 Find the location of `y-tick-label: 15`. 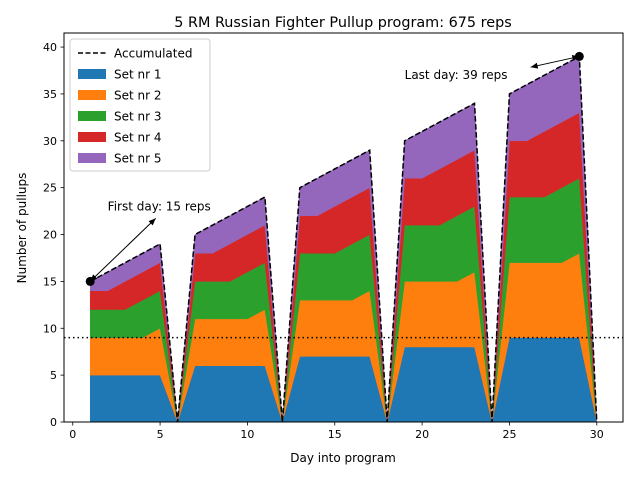

y-tick-label: 15 is located at coordinates (50, 281).